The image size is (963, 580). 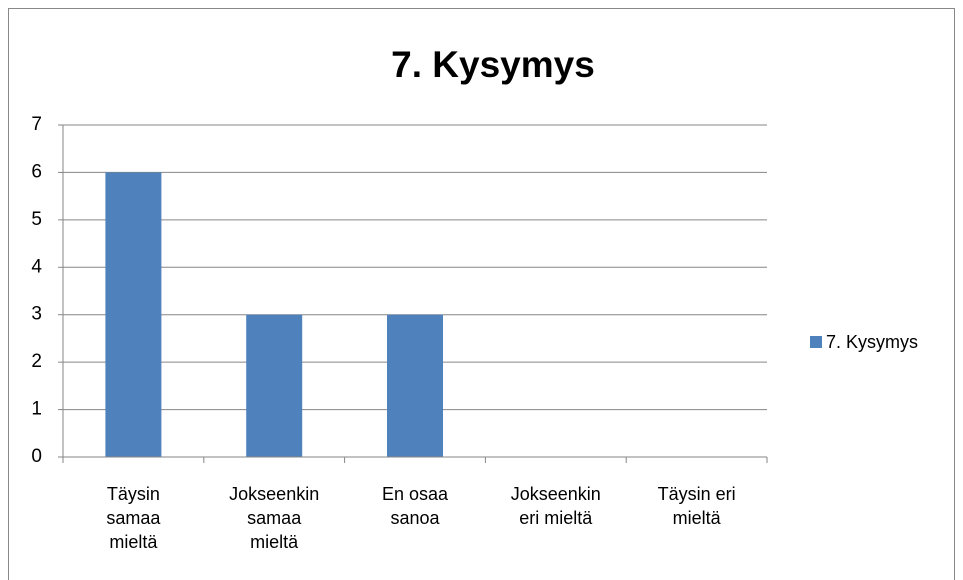 What do you see at coordinates (36, 266) in the screenshot?
I see `y-tick-label: 4` at bounding box center [36, 266].